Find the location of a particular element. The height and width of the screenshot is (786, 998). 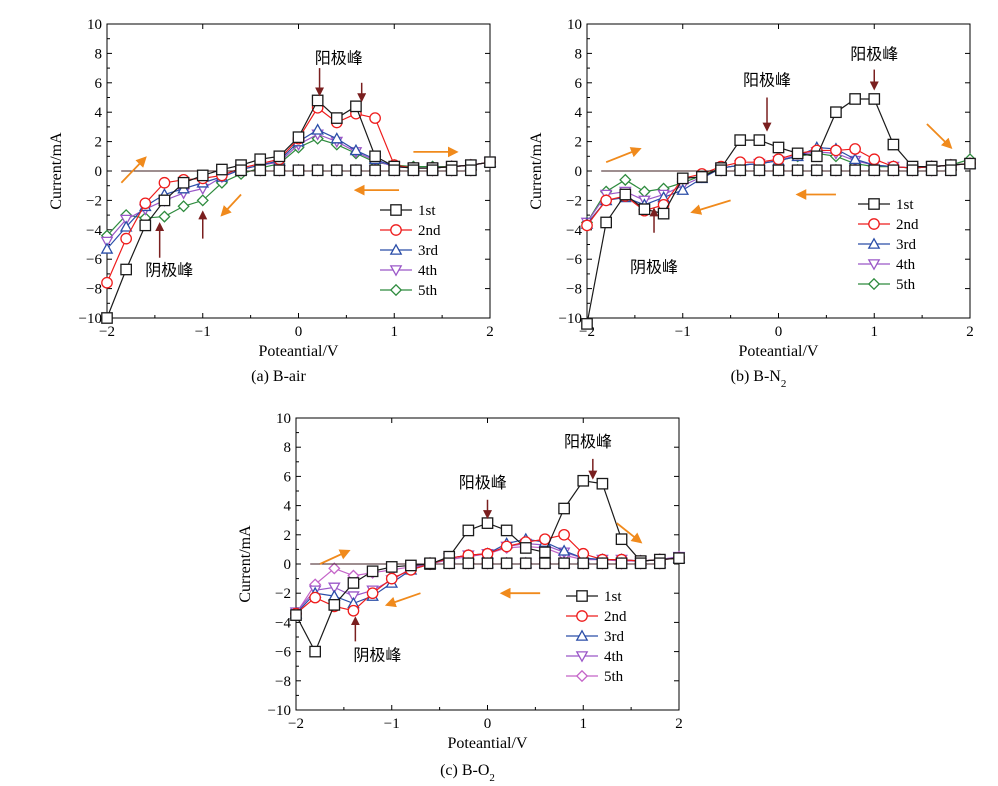

y-tick-label: −10 is located at coordinates (279, 711).